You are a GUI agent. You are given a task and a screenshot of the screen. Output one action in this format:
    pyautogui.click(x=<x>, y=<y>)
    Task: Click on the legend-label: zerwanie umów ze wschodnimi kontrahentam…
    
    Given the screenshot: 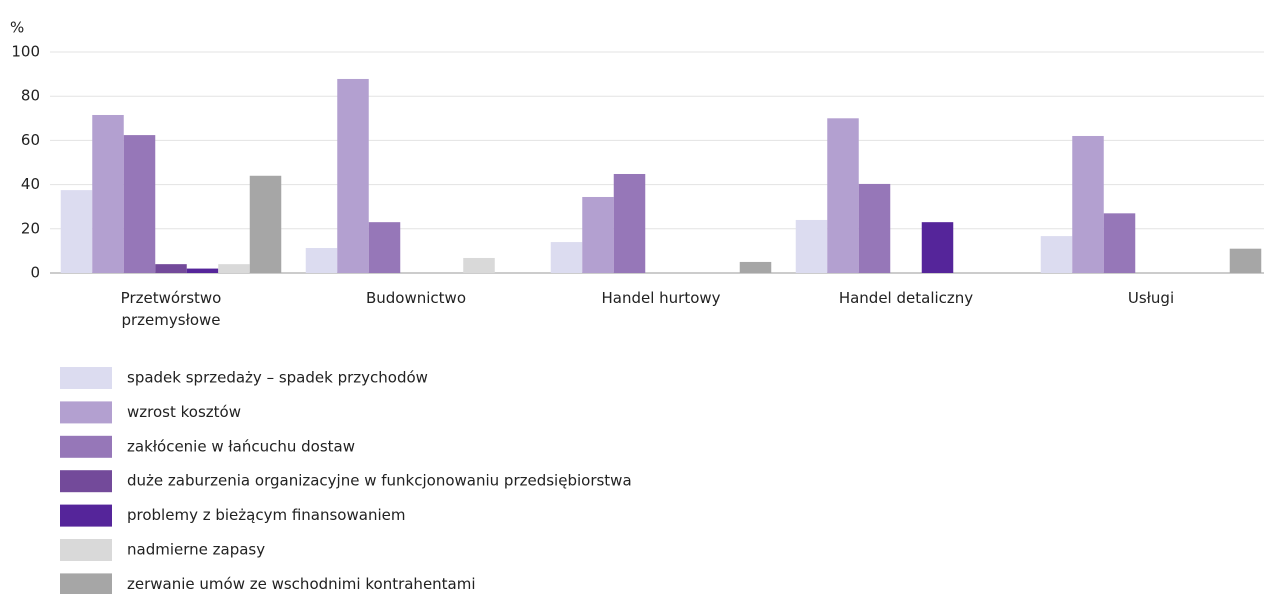 What is the action you would take?
    pyautogui.click(x=301, y=584)
    